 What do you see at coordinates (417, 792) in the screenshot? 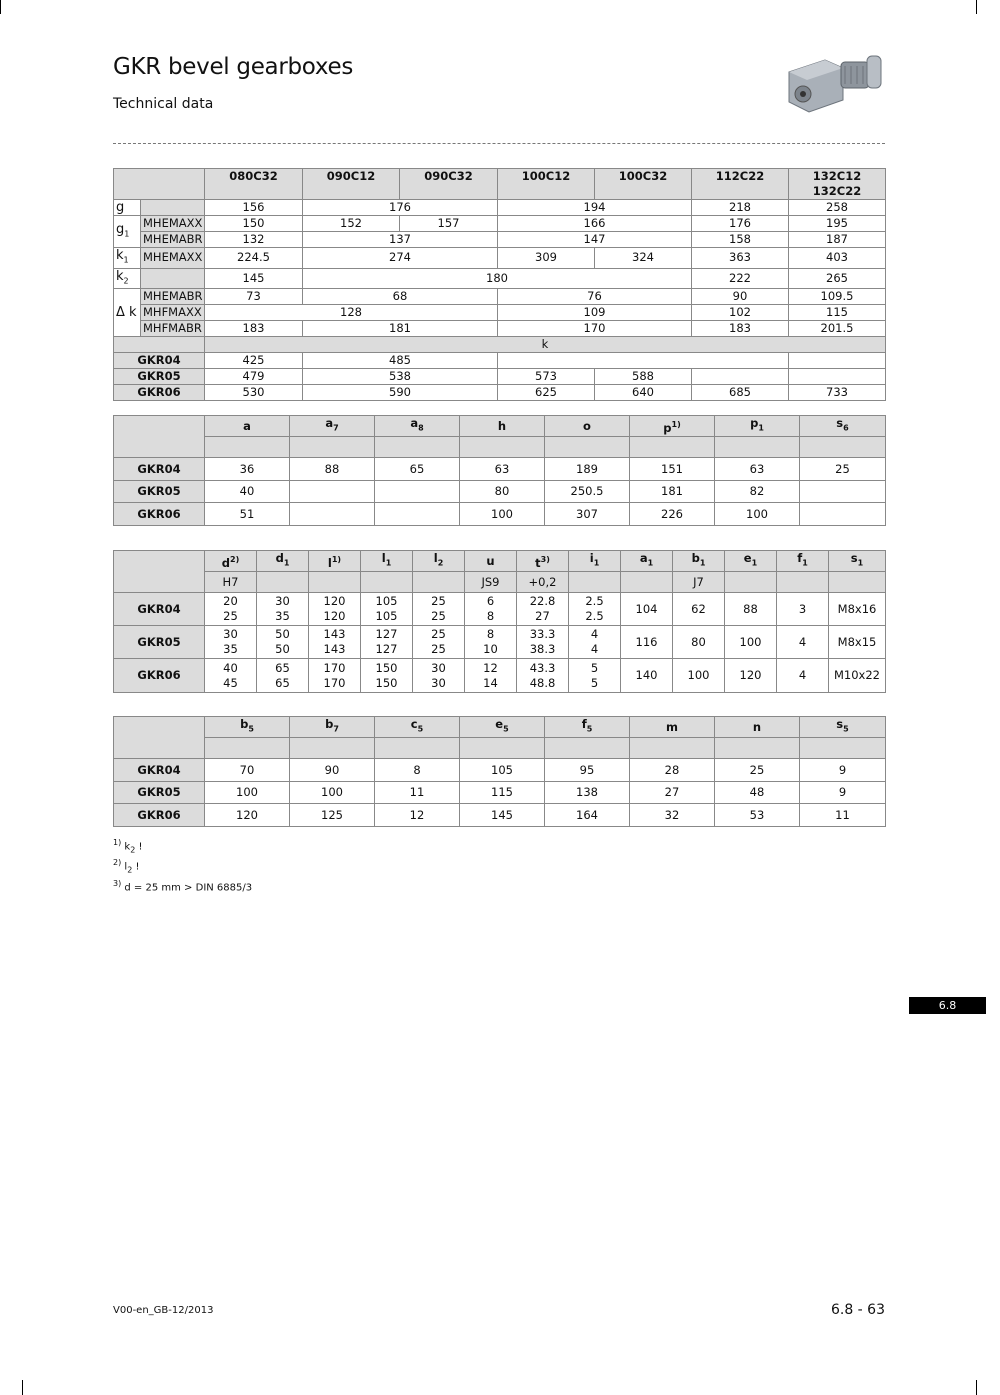
I see `cell-value: 11` at bounding box center [417, 792].